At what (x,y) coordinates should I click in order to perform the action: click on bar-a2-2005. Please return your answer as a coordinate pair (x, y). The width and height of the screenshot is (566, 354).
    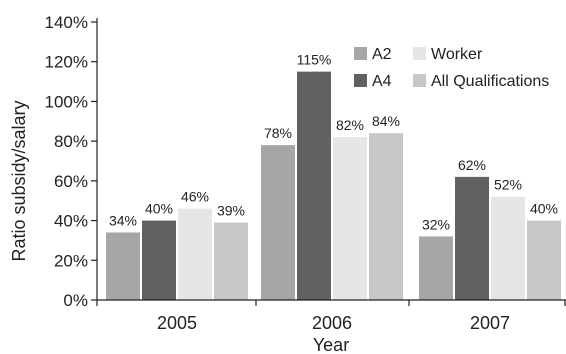
    Looking at the image, I should click on (123, 266).